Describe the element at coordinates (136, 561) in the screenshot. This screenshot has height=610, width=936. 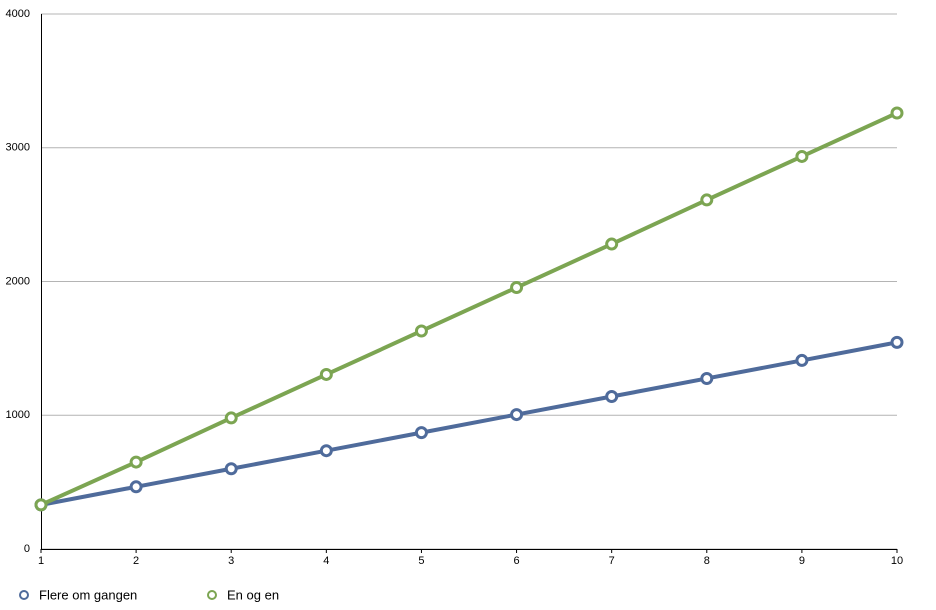
I see `x-tick-label: 2` at that location.